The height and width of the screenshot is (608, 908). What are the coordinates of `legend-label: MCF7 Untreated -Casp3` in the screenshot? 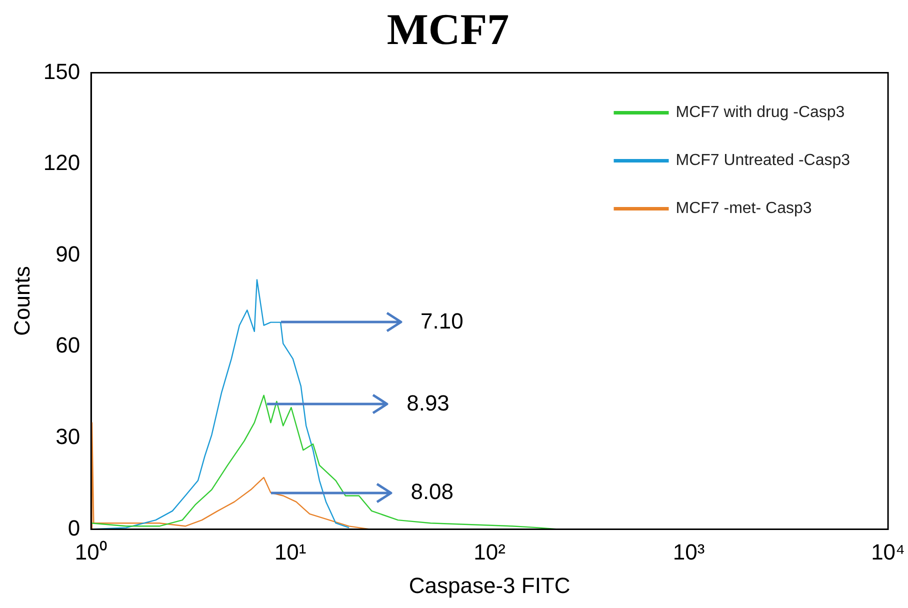 It's located at (763, 161).